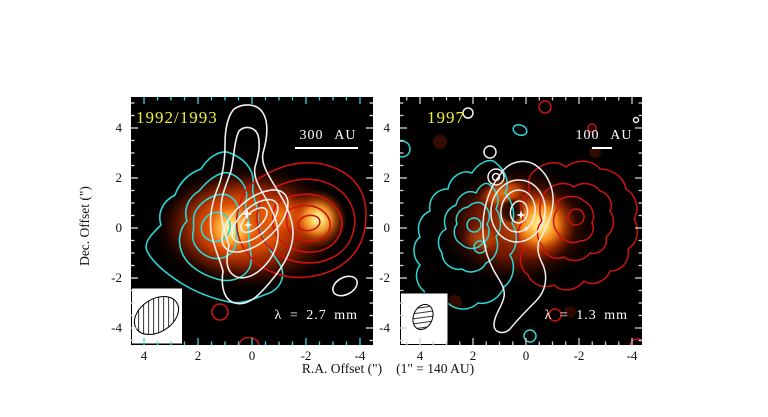  I want to click on continuum-emission-image, so click(517, 226).